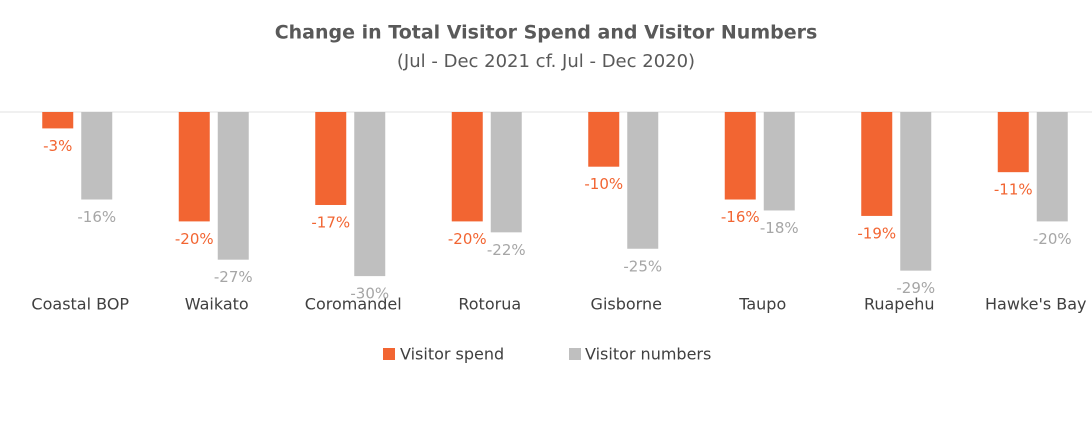 The image size is (1092, 424). I want to click on x-tick-label: Coastal BOP, so click(80, 304).